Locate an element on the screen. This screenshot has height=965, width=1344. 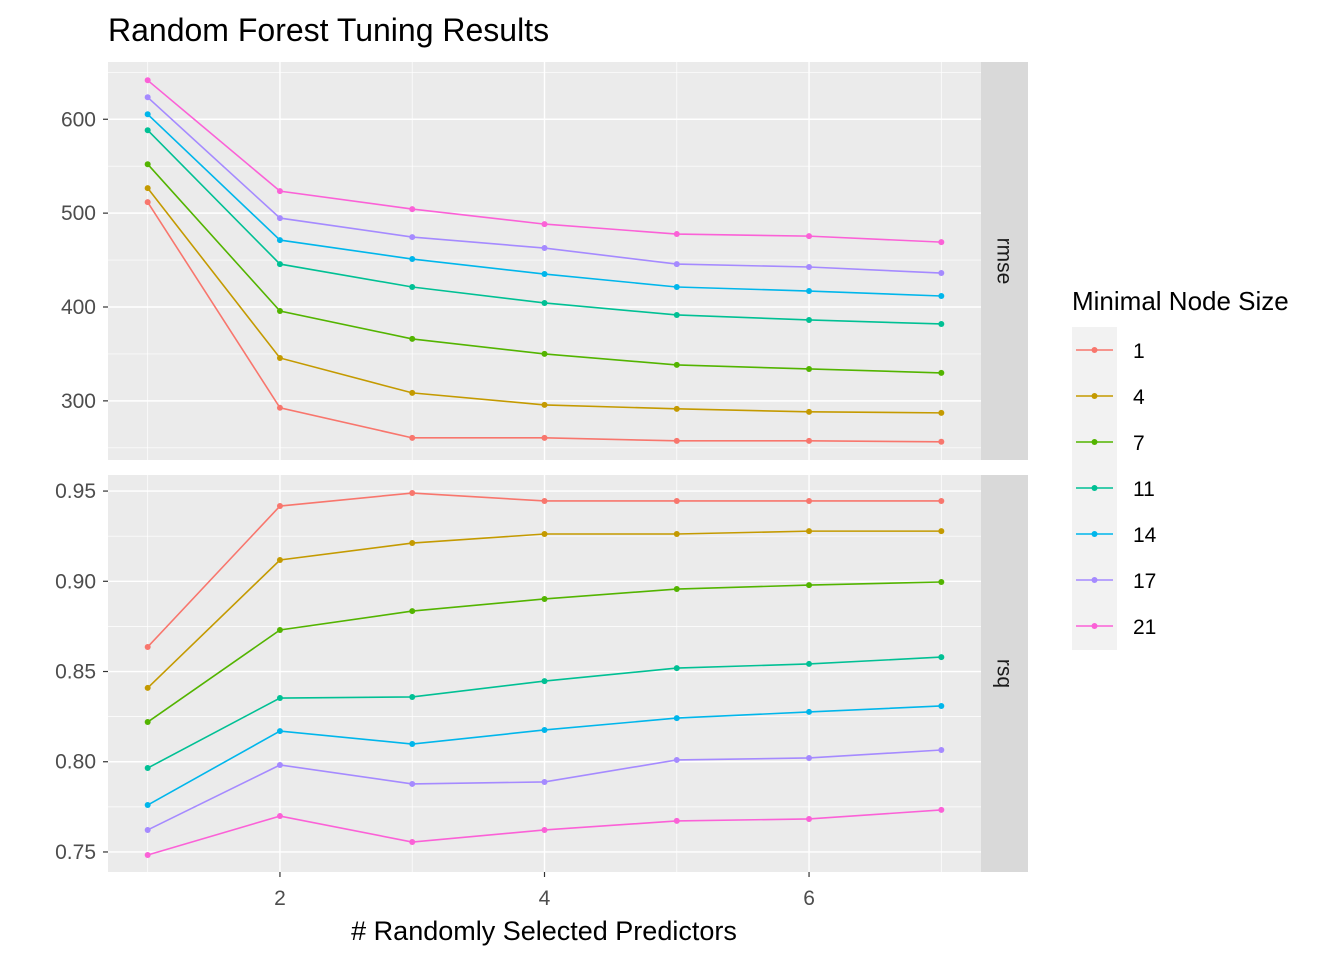
legend-item-1: 1 is located at coordinates (1110, 351).